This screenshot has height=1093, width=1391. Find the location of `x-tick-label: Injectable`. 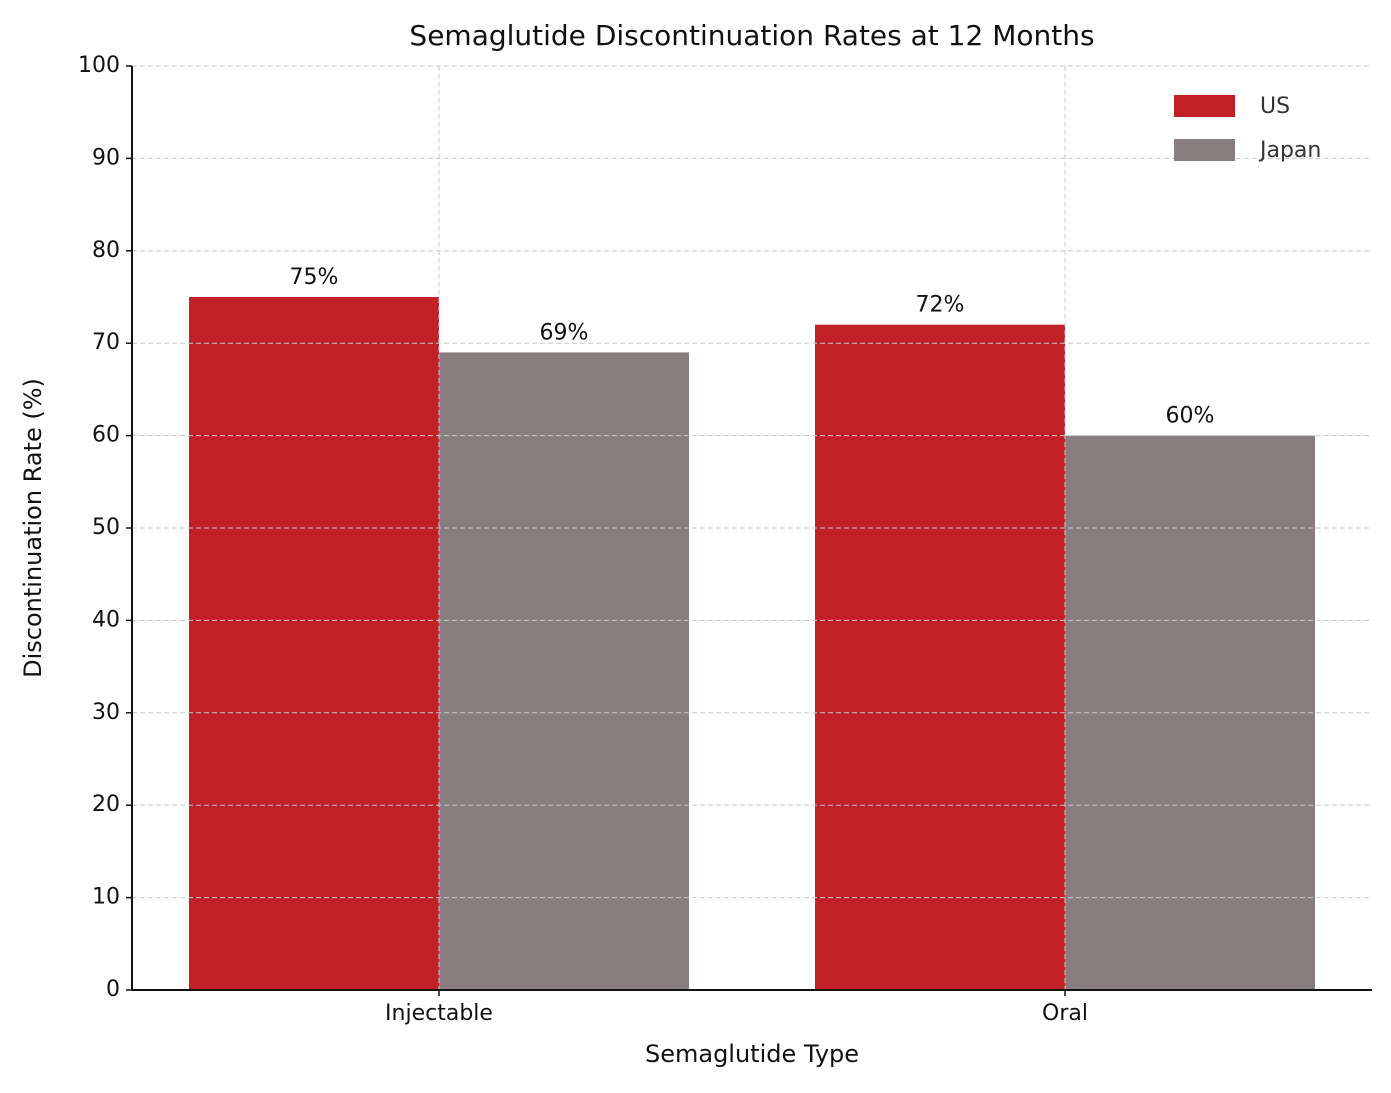

x-tick-label: Injectable is located at coordinates (439, 1013).